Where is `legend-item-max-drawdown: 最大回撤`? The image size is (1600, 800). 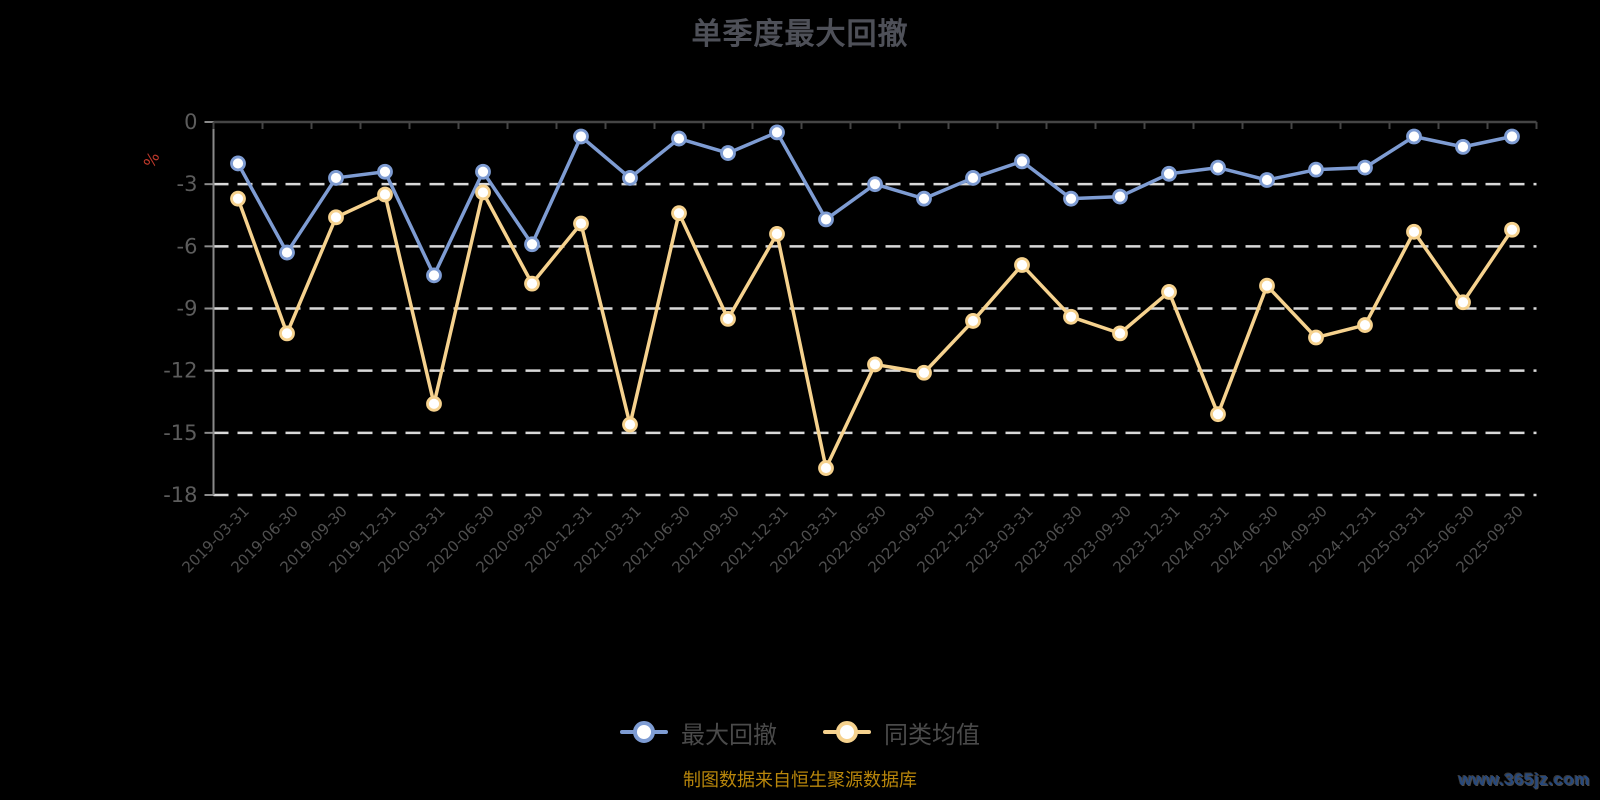 legend-item-max-drawdown: 最大回撤 is located at coordinates (698, 732).